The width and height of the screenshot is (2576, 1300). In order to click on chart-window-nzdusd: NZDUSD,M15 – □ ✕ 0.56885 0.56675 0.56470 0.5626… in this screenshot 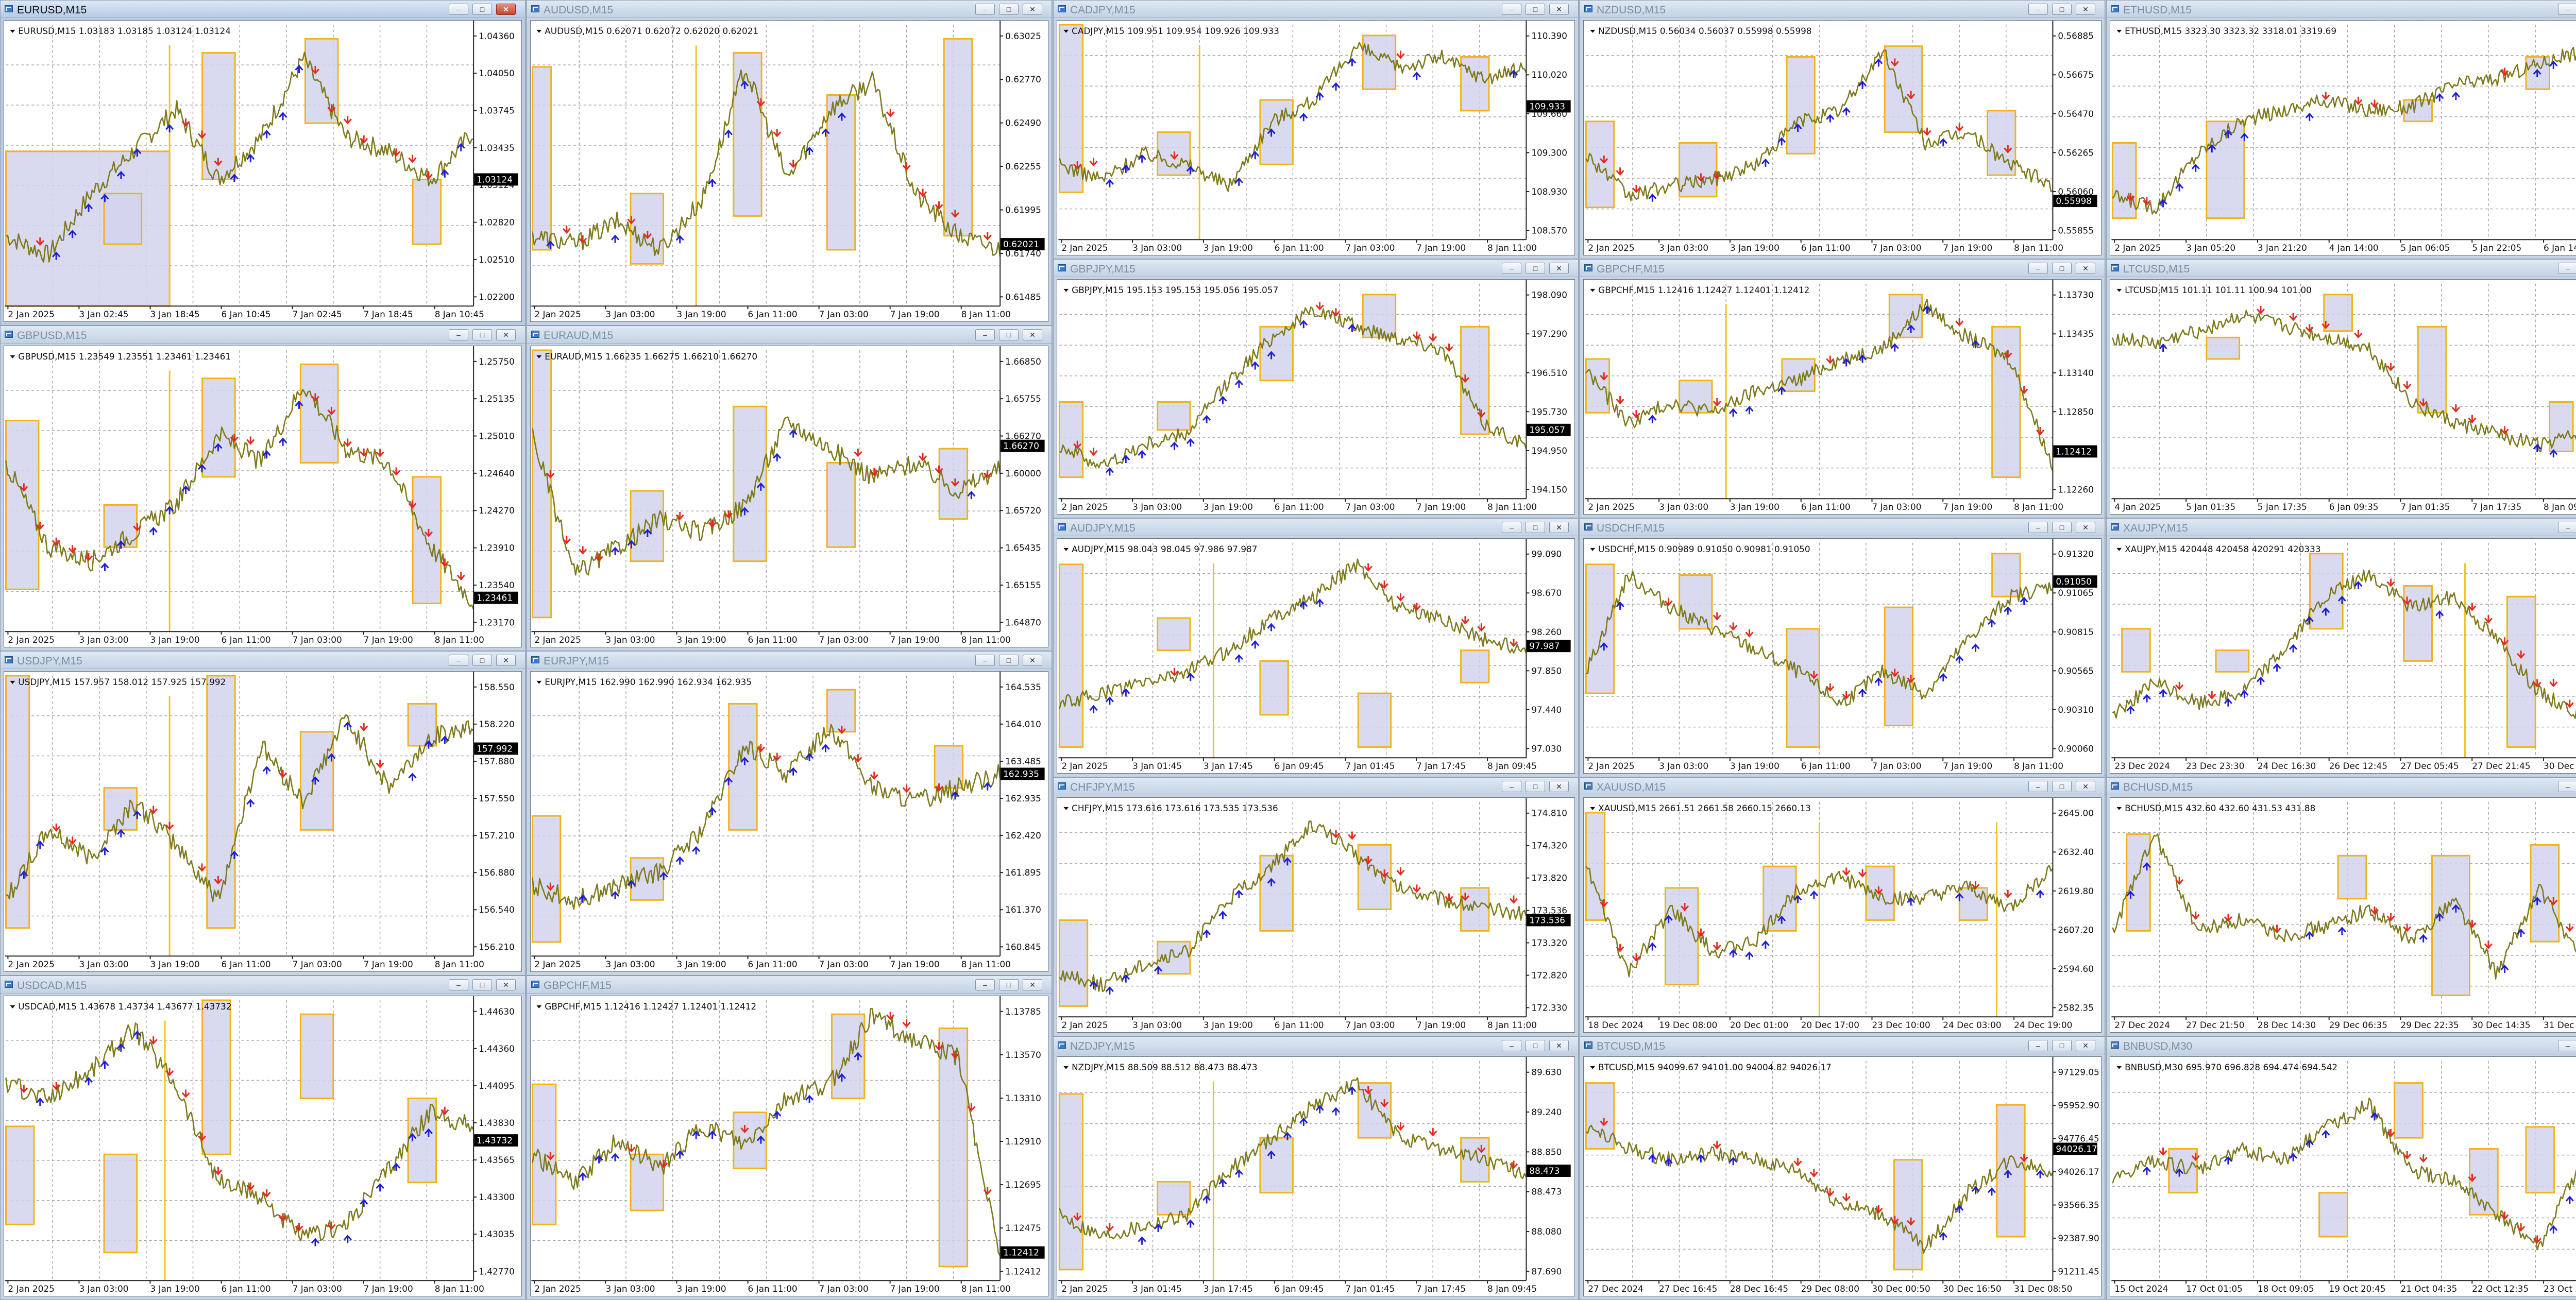, I will do `click(1842, 129)`.